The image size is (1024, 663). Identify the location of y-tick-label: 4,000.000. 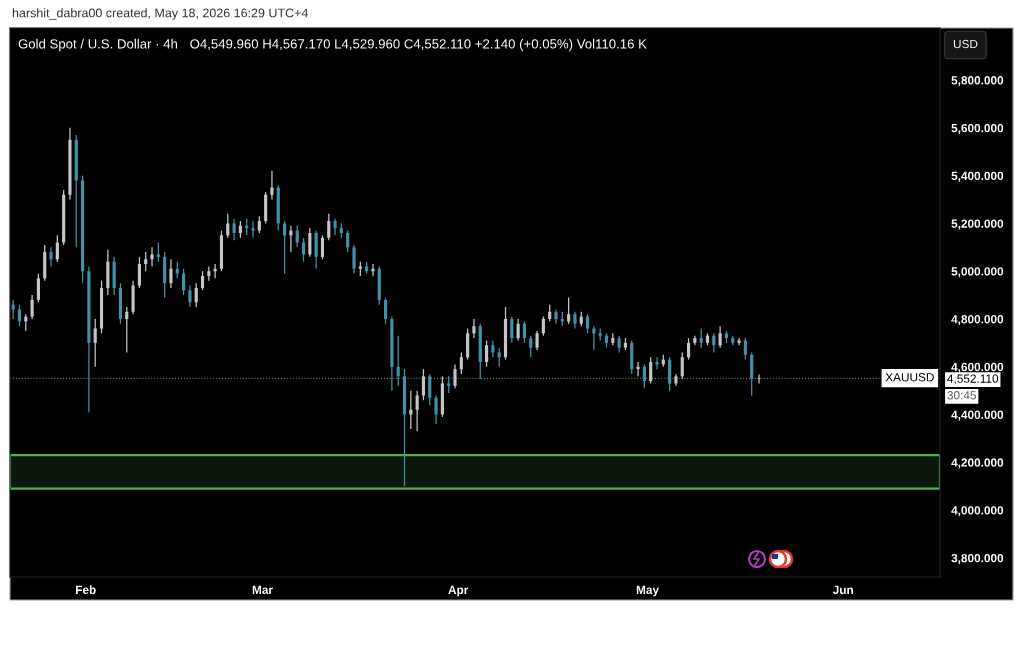
(977, 511).